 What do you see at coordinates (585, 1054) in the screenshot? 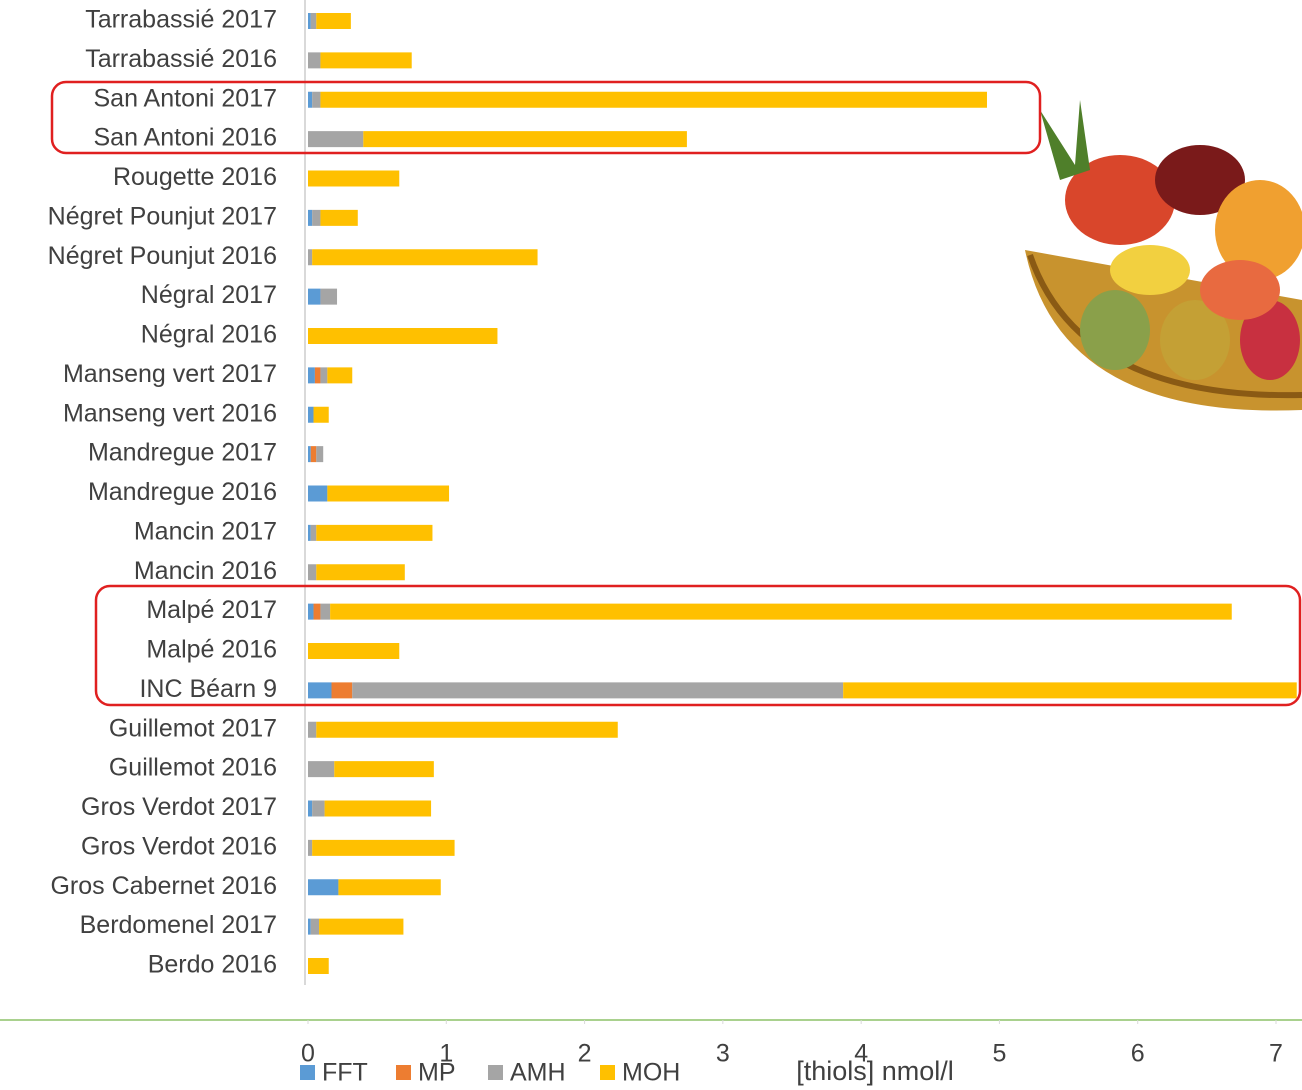
I see `x-tick-label: 2` at bounding box center [585, 1054].